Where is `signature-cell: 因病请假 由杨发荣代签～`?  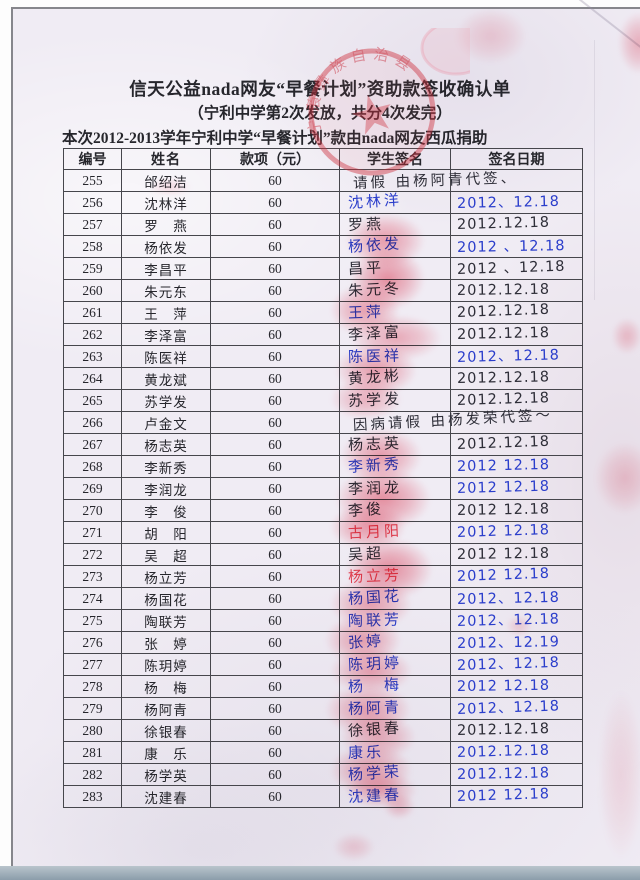
signature-cell: 因病请假 由杨发荣代签～ is located at coordinates (446, 421).